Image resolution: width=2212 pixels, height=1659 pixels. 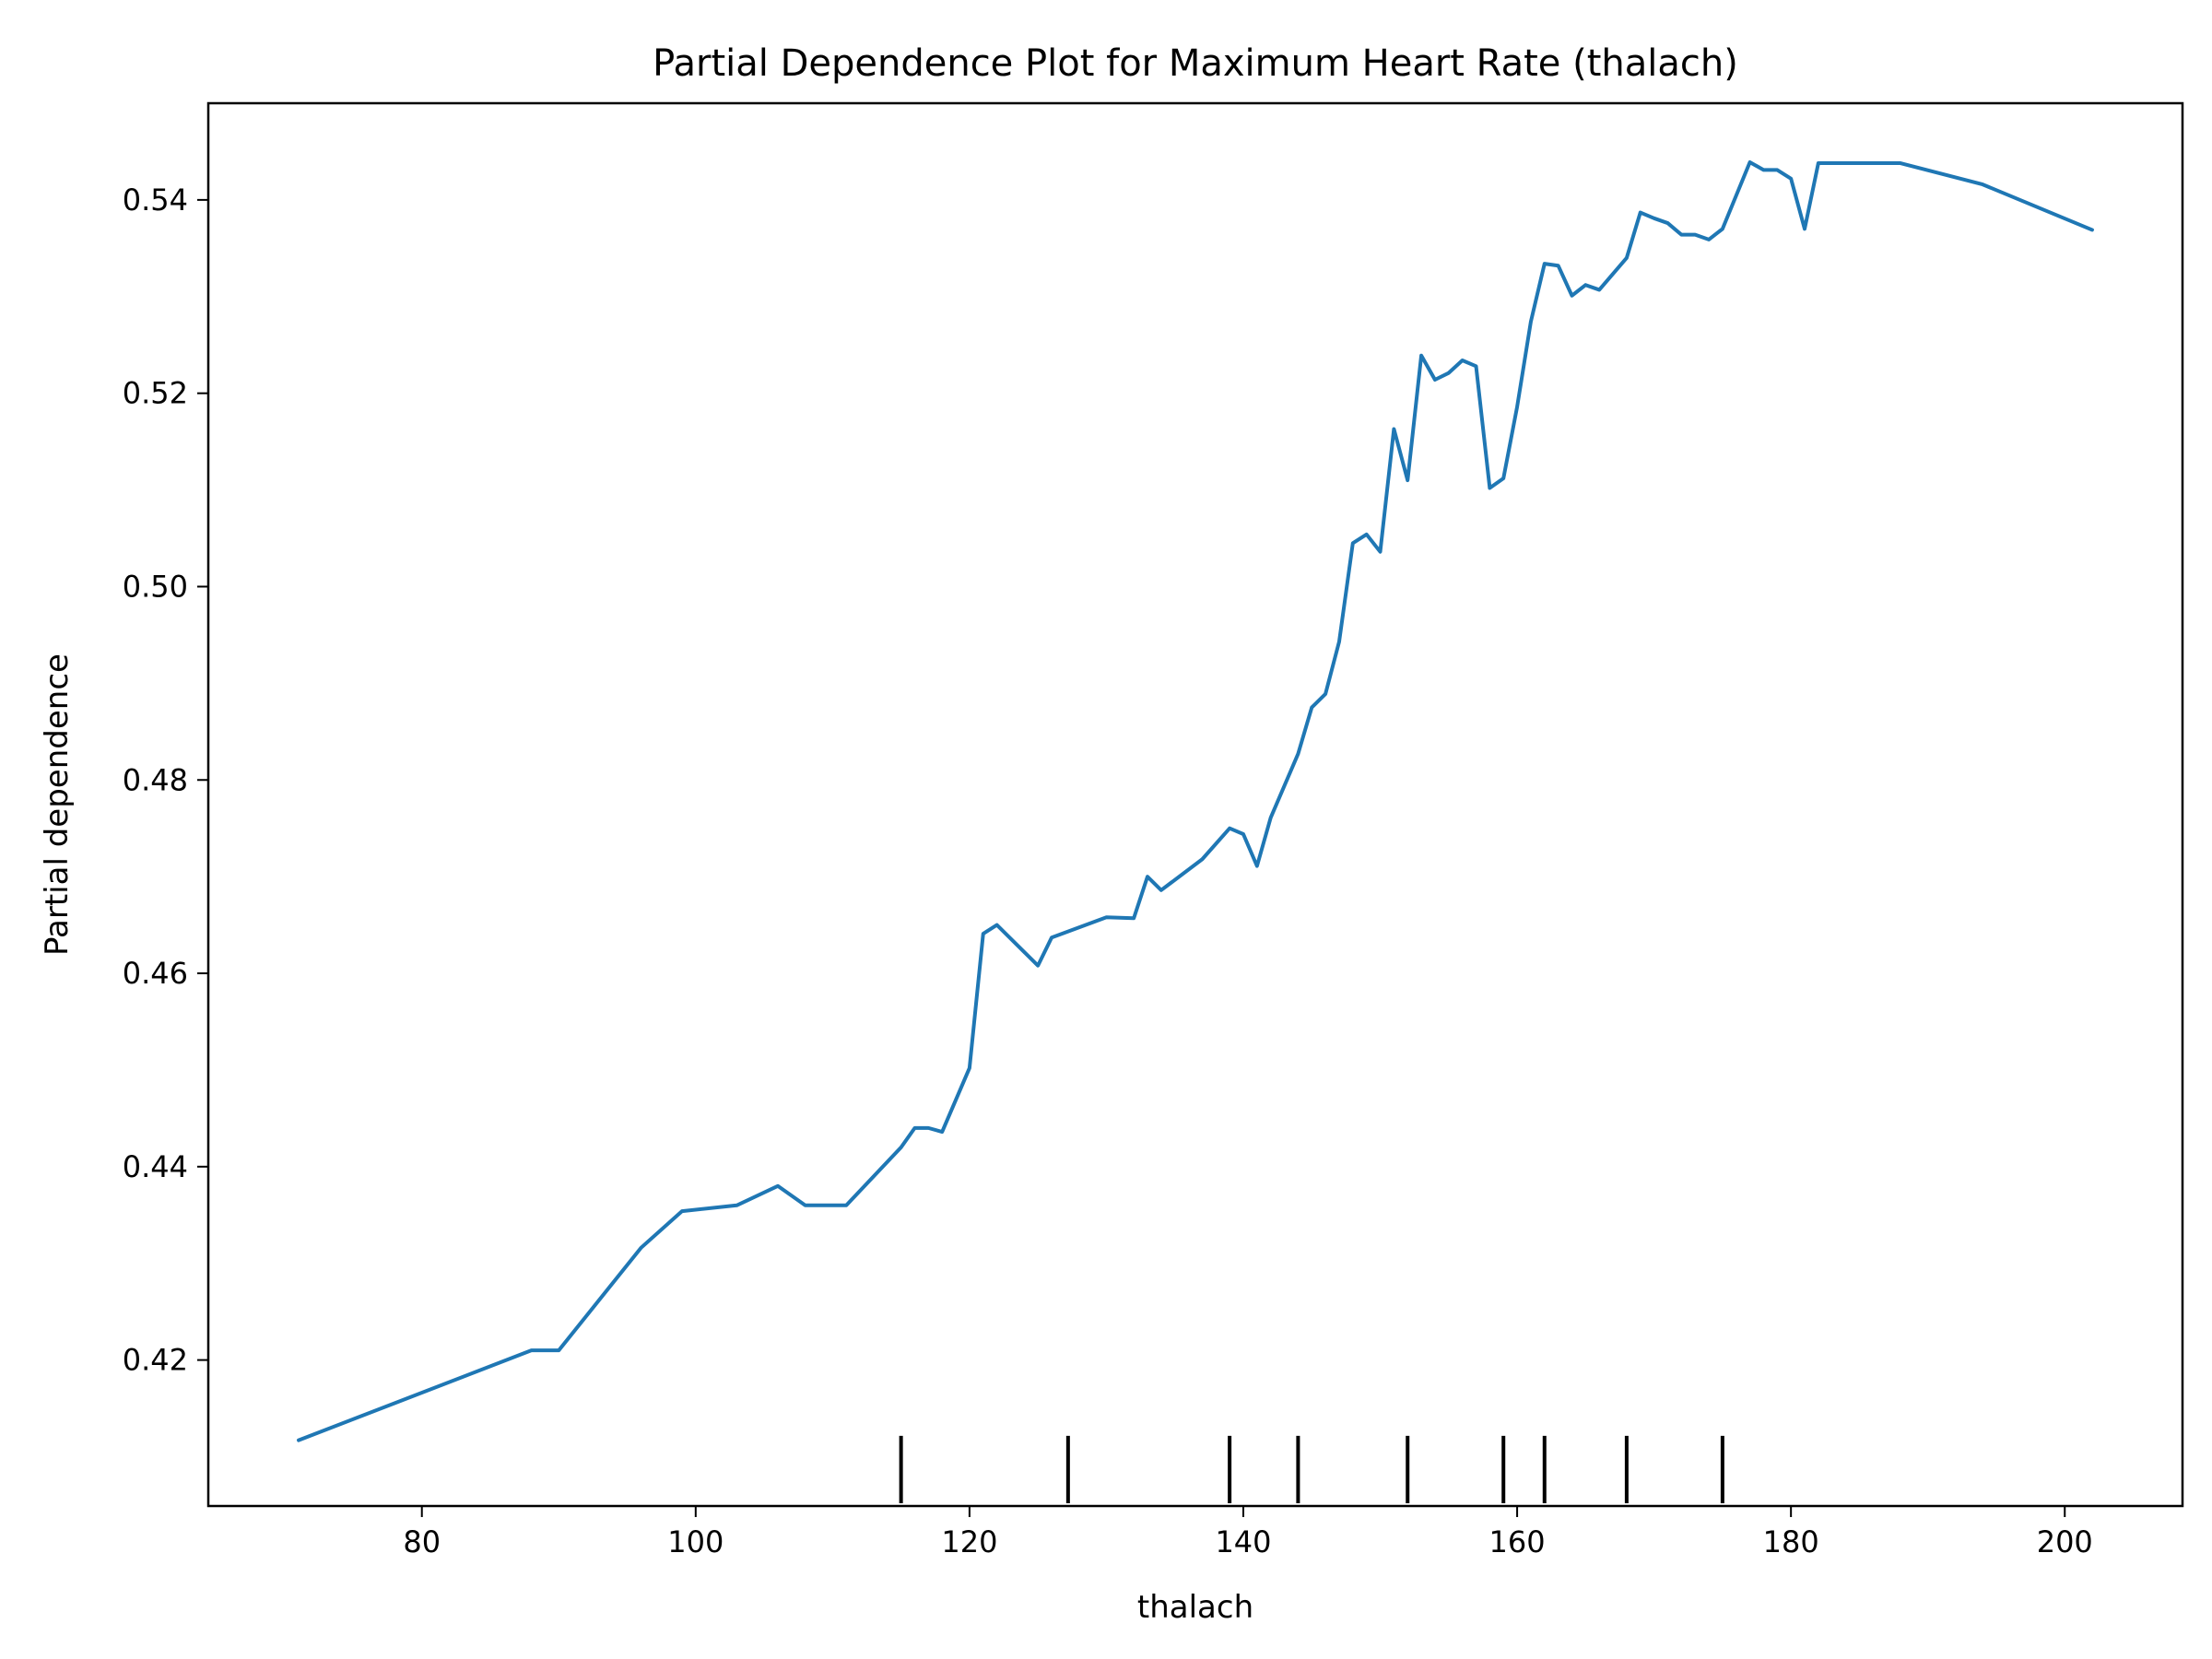 I want to click on y-tick-label-0.50: 0.50, so click(x=155, y=586).